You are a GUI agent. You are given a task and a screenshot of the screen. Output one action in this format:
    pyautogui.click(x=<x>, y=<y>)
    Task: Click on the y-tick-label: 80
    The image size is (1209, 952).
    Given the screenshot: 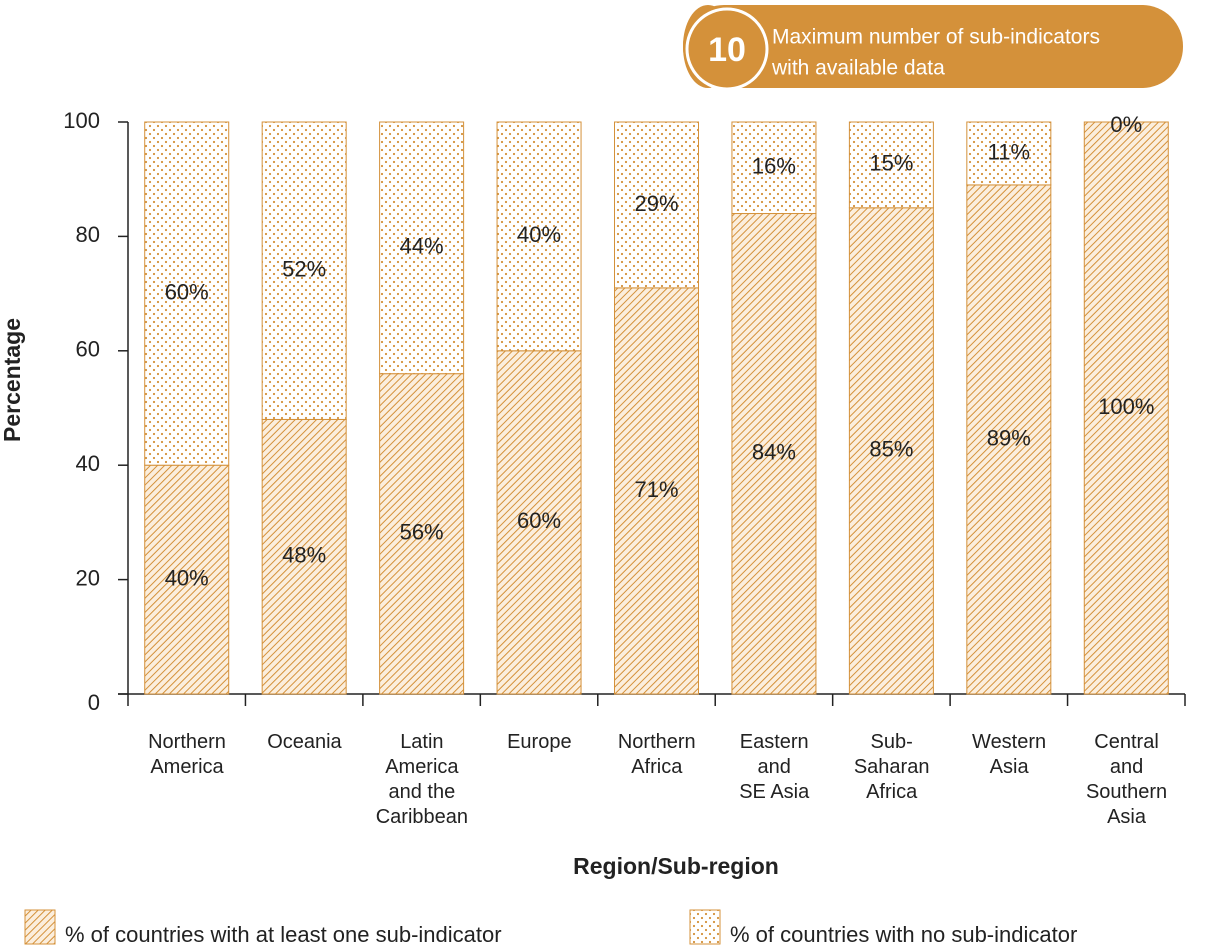 What is the action you would take?
    pyautogui.click(x=88, y=234)
    